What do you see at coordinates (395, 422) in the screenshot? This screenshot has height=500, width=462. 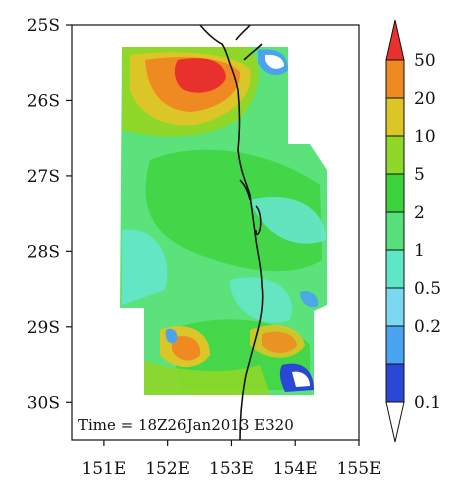 I see `colorbar-min-arrow` at bounding box center [395, 422].